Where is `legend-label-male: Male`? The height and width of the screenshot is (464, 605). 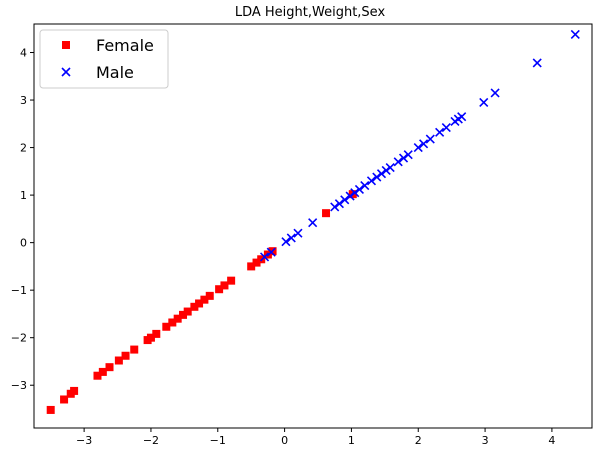 legend-label-male: Male is located at coordinates (115, 72).